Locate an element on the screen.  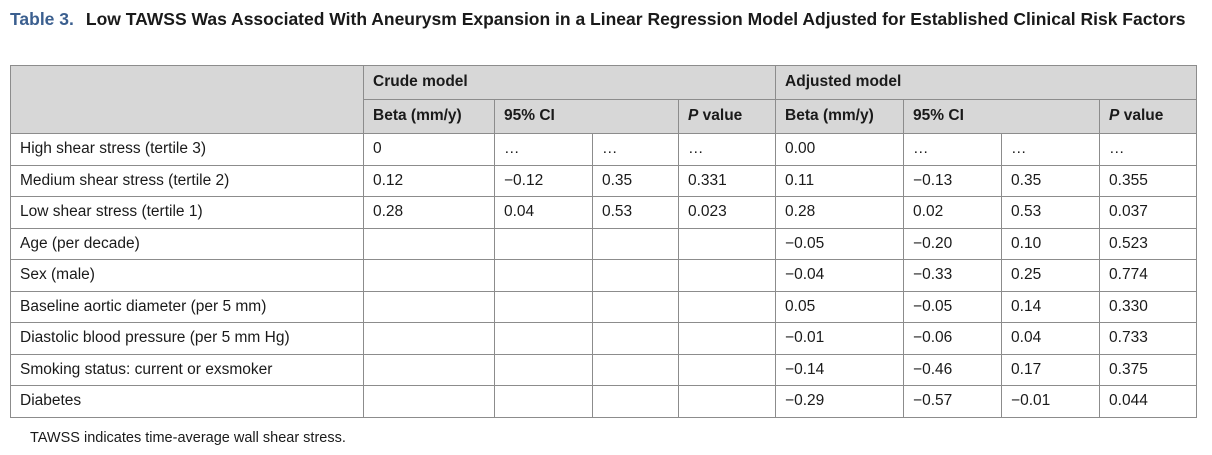
cell-adjusted-ci-lower: 0.02 is located at coordinates (953, 212).